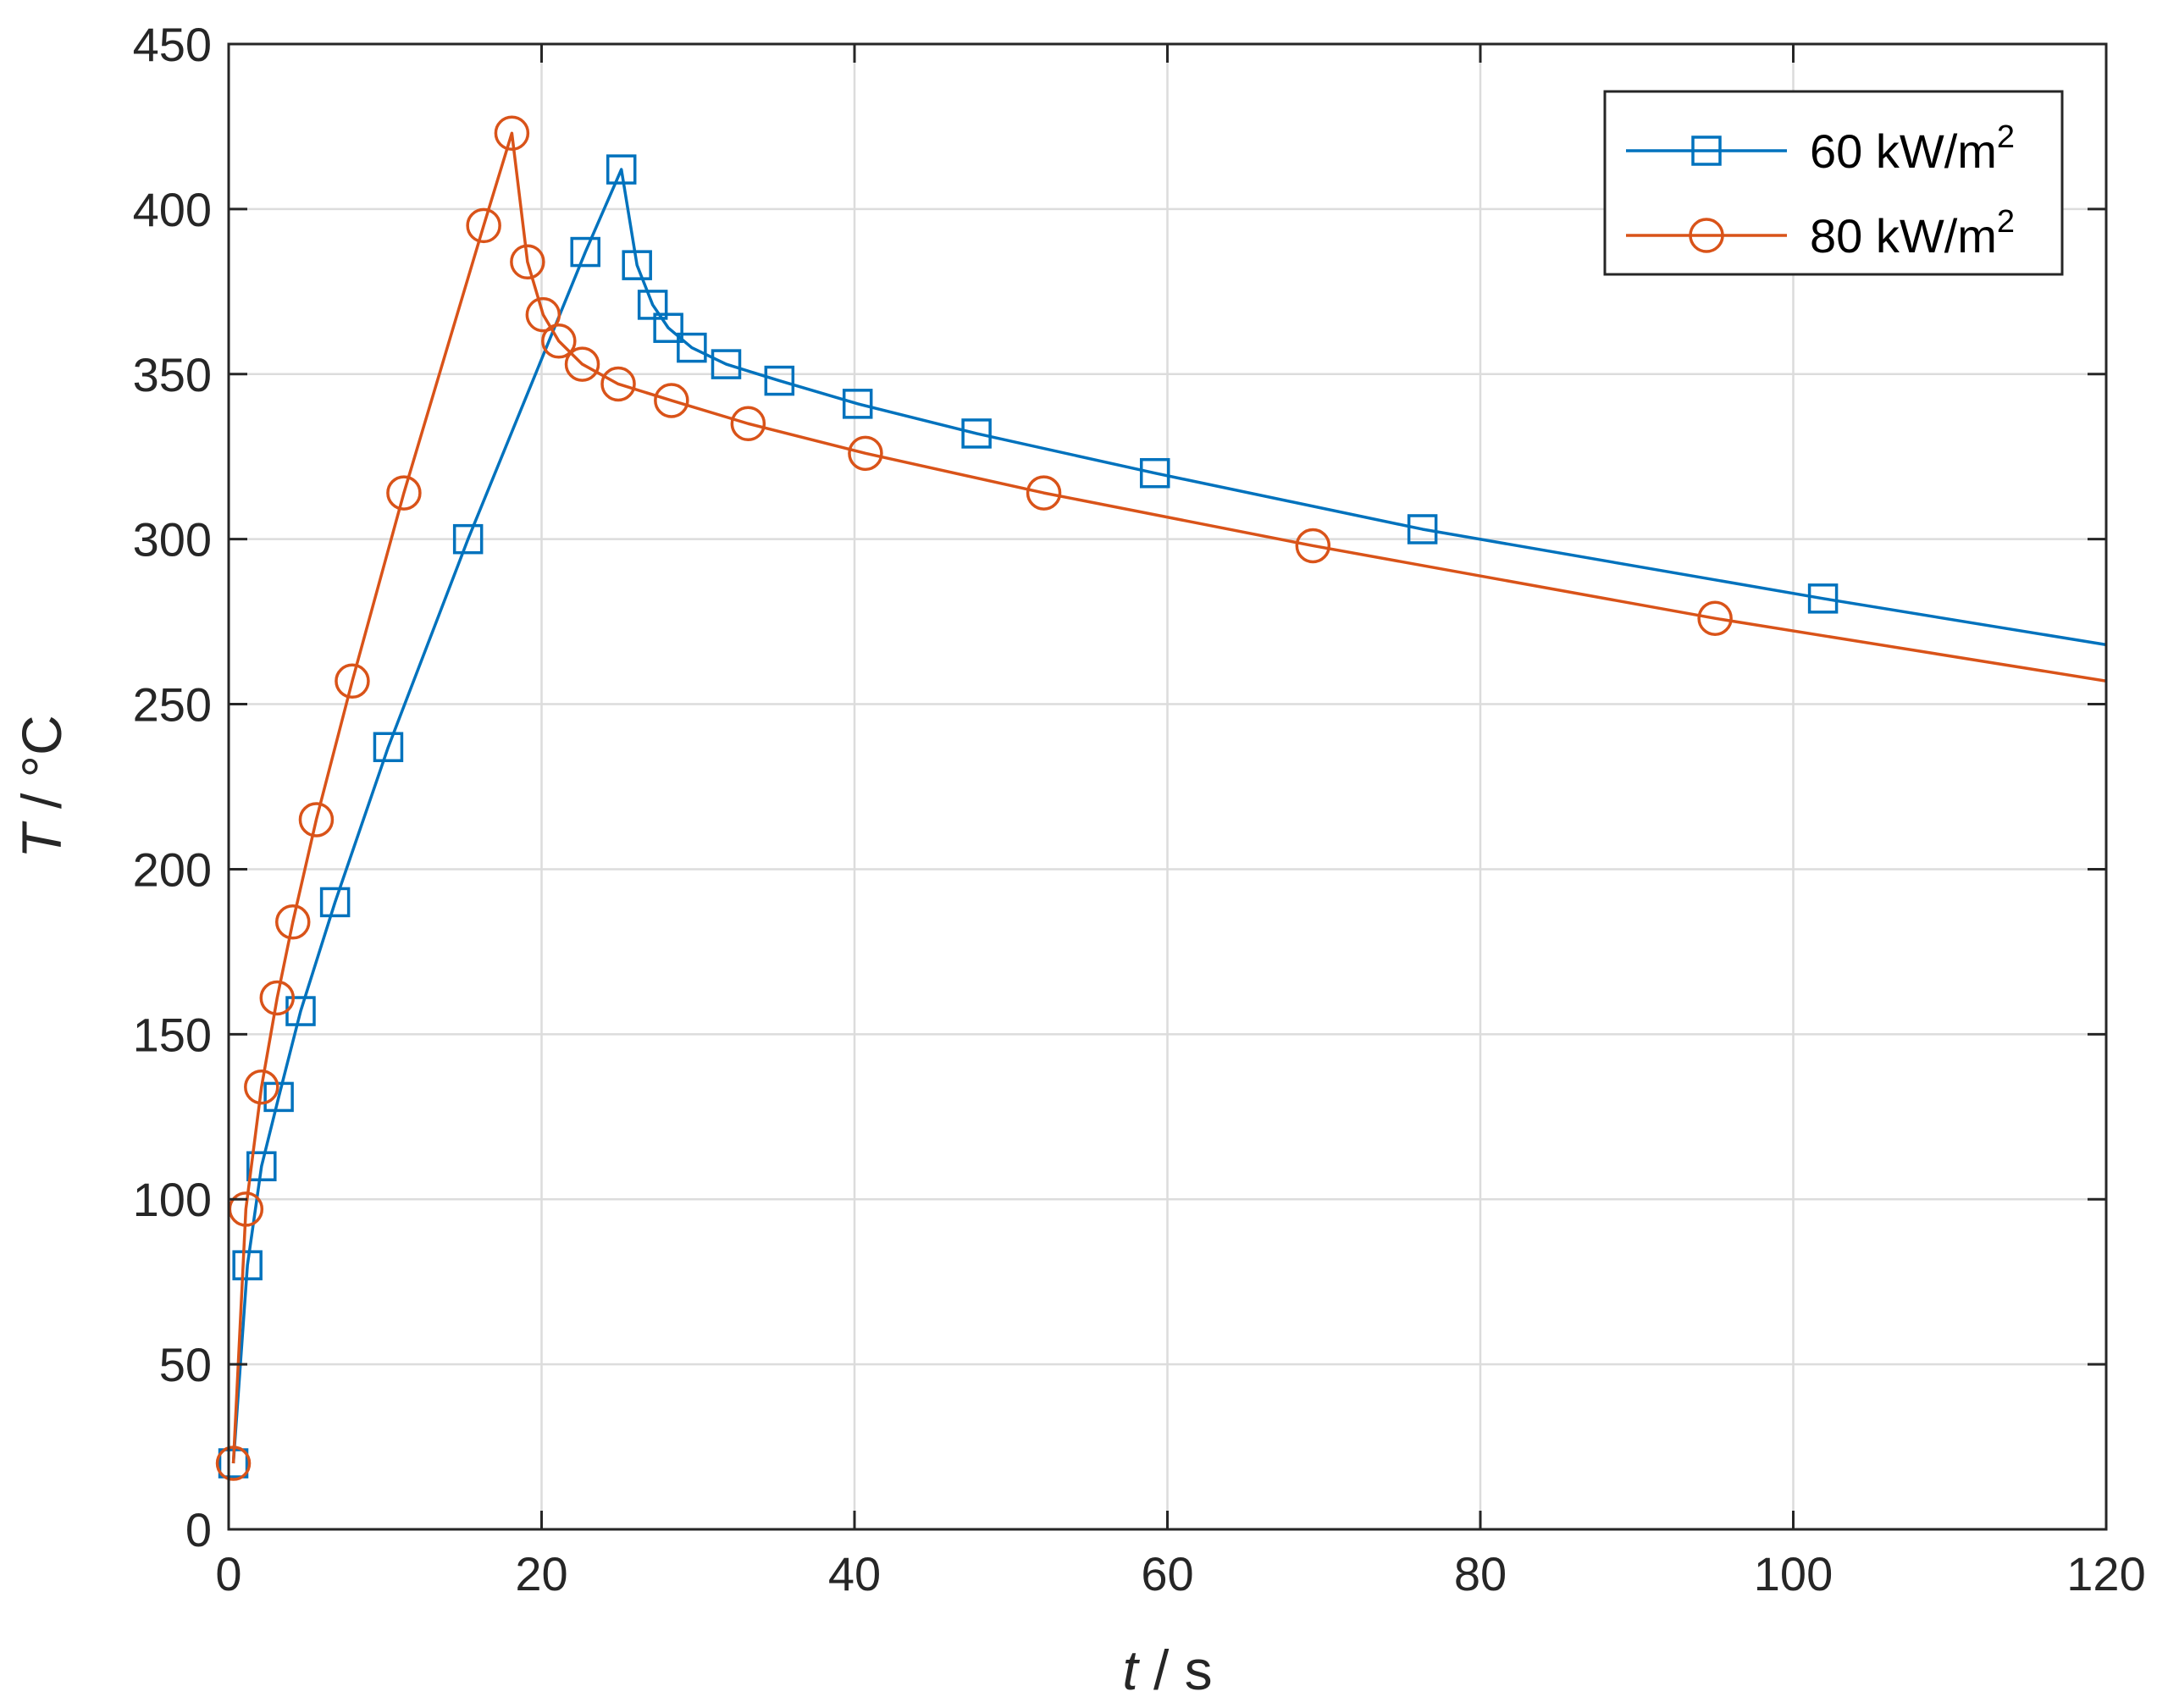 Image resolution: width=2157 pixels, height=1708 pixels. Describe the element at coordinates (172, 1200) in the screenshot. I see `y-tick-label: 100` at that location.